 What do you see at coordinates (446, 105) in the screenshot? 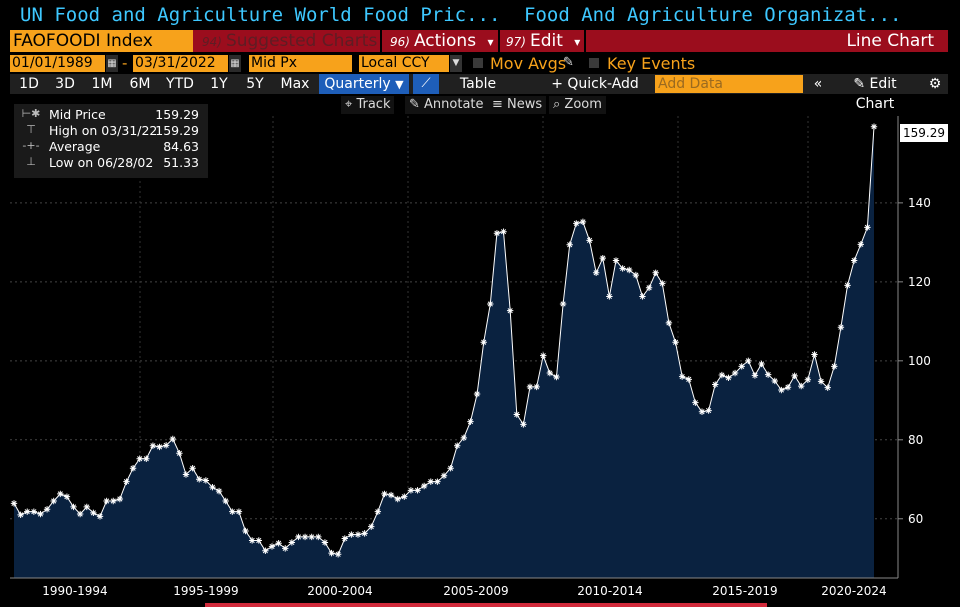
I see `annotate-button: ✎ Annotate` at bounding box center [446, 105].